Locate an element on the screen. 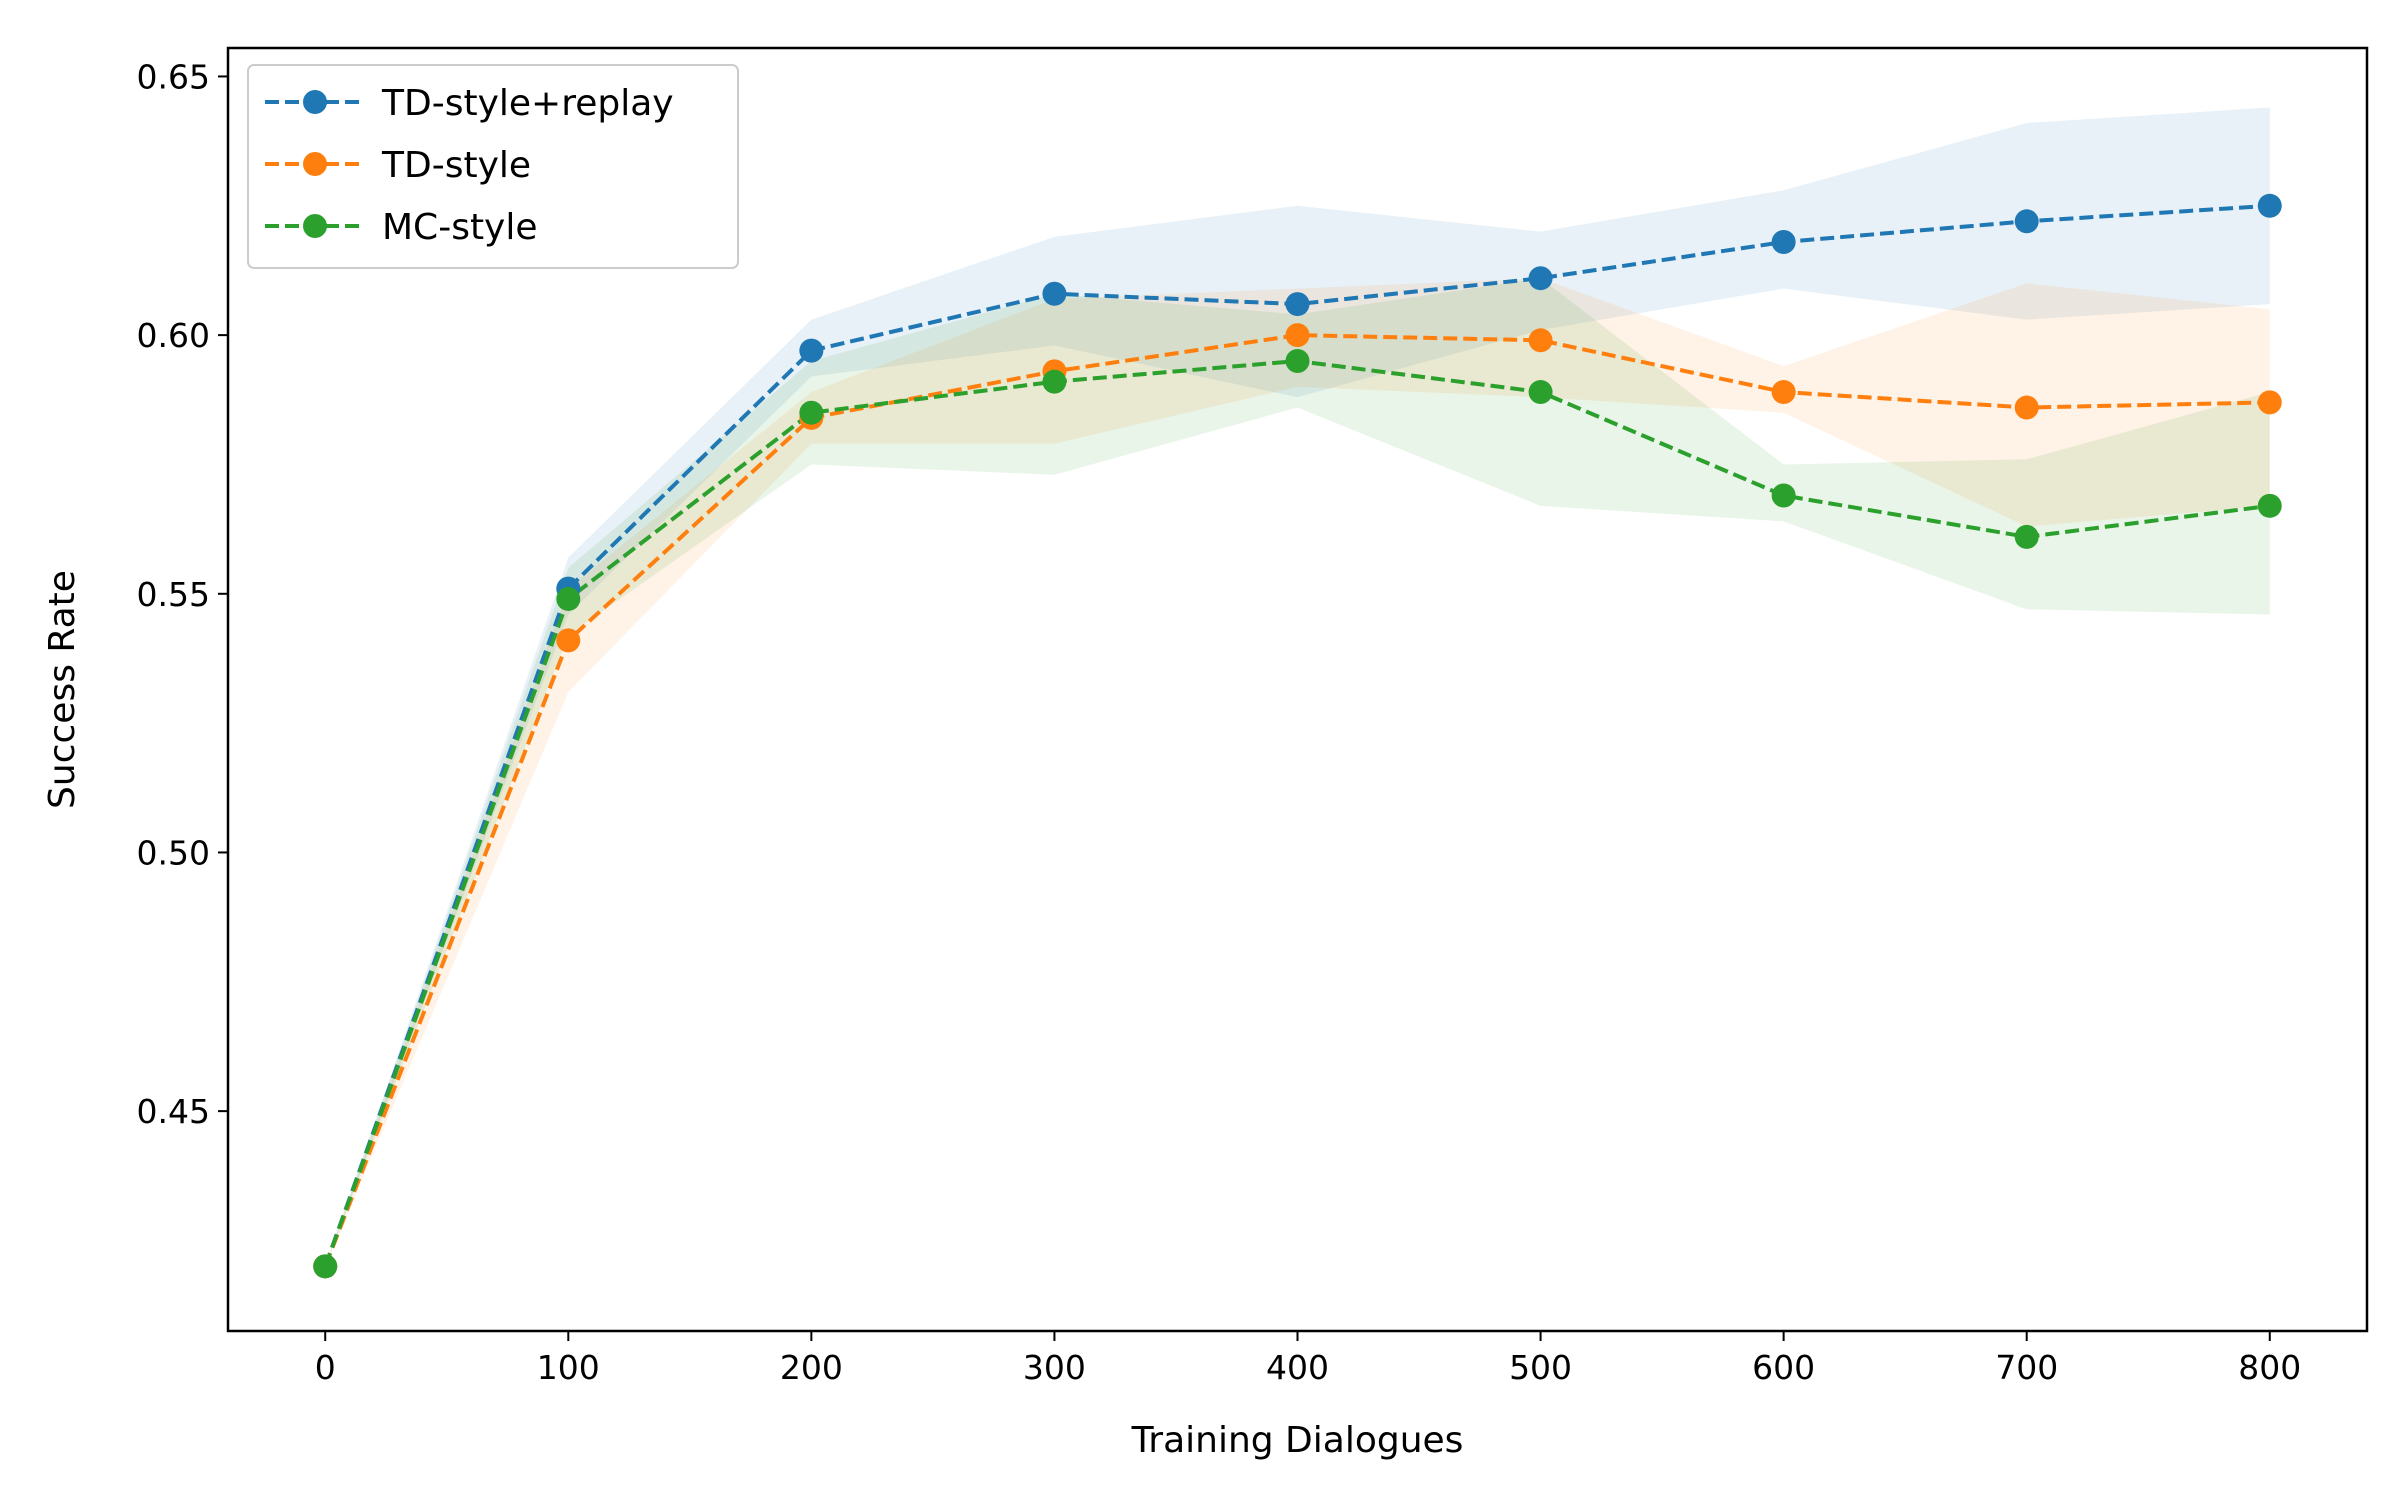 This screenshot has height=1500, width=2400. y-axis: 0.45 0.50 0.55 0.60 0.65 is located at coordinates (182, 594).